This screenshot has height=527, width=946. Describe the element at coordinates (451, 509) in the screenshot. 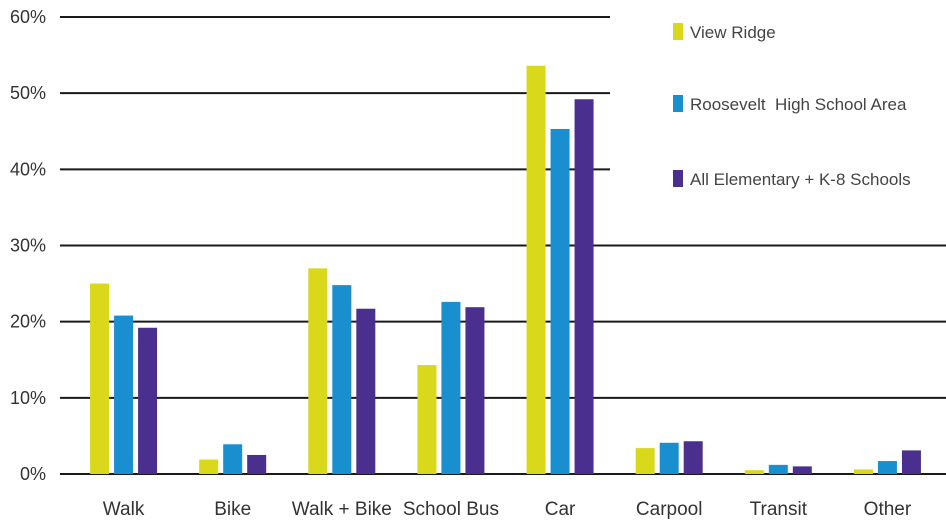

I see `x-category-label: School Bus` at that location.